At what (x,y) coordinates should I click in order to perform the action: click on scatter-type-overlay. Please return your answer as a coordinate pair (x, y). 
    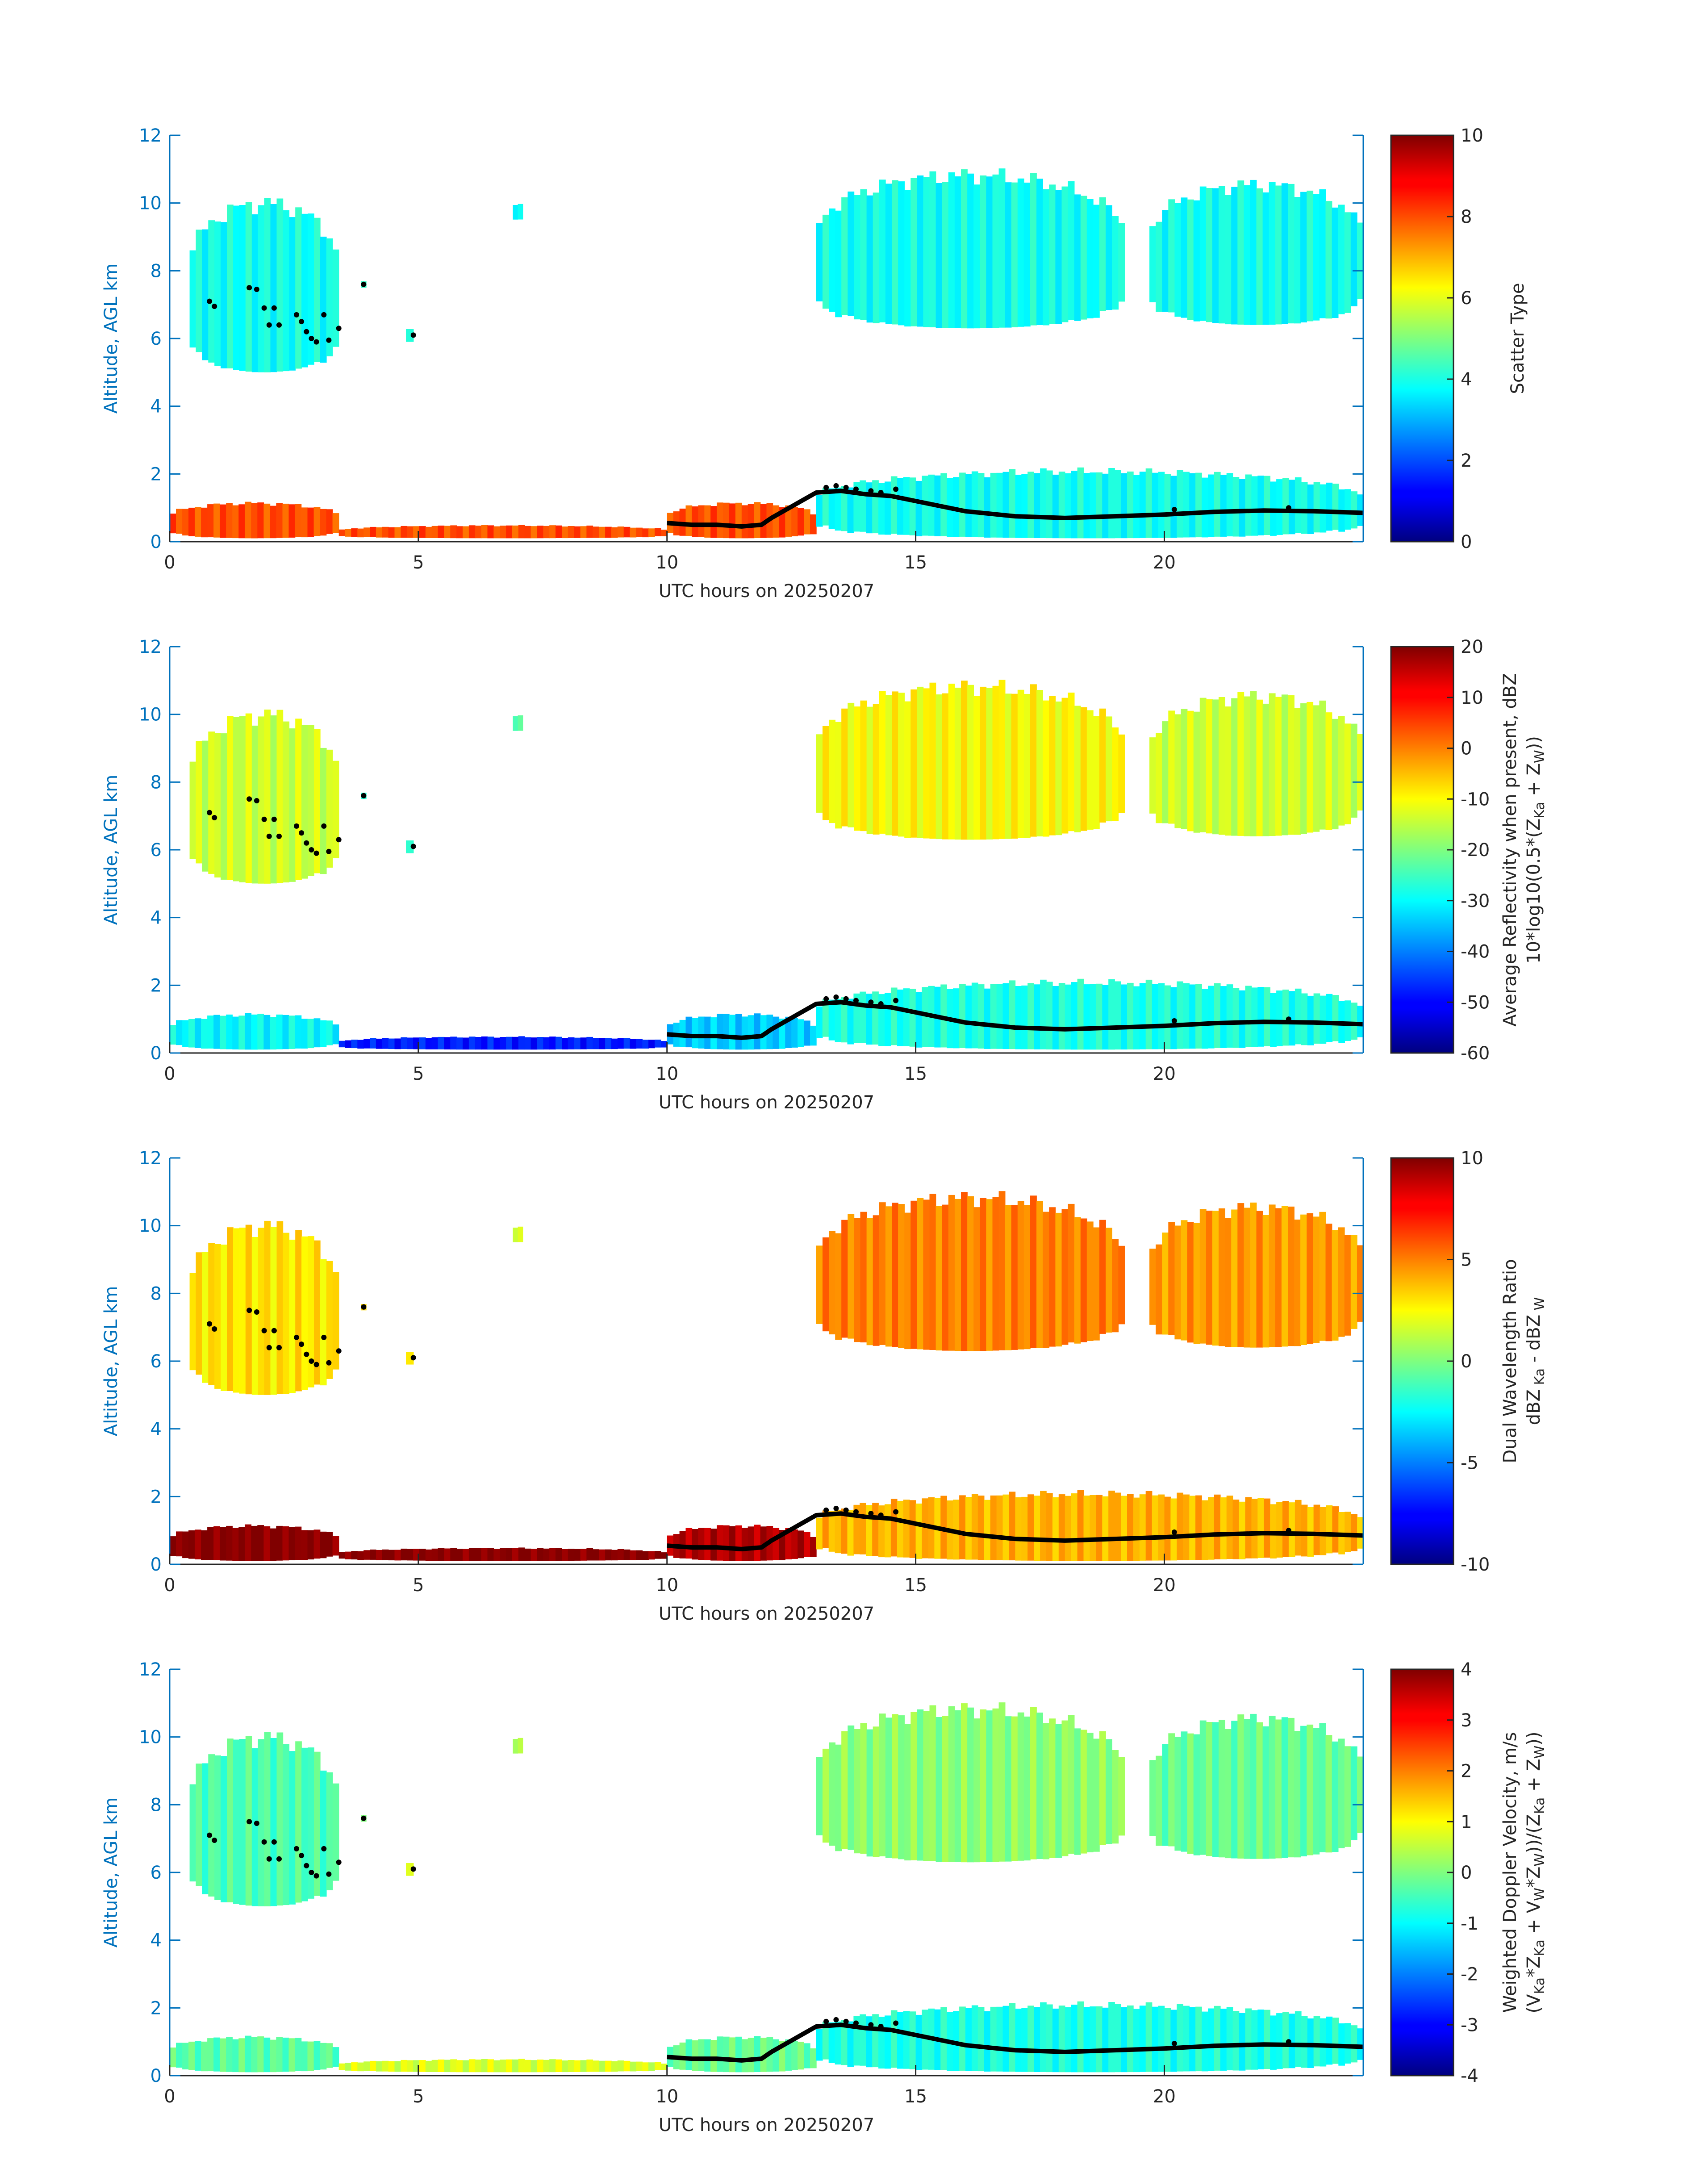
    Looking at the image, I should click on (785, 405).